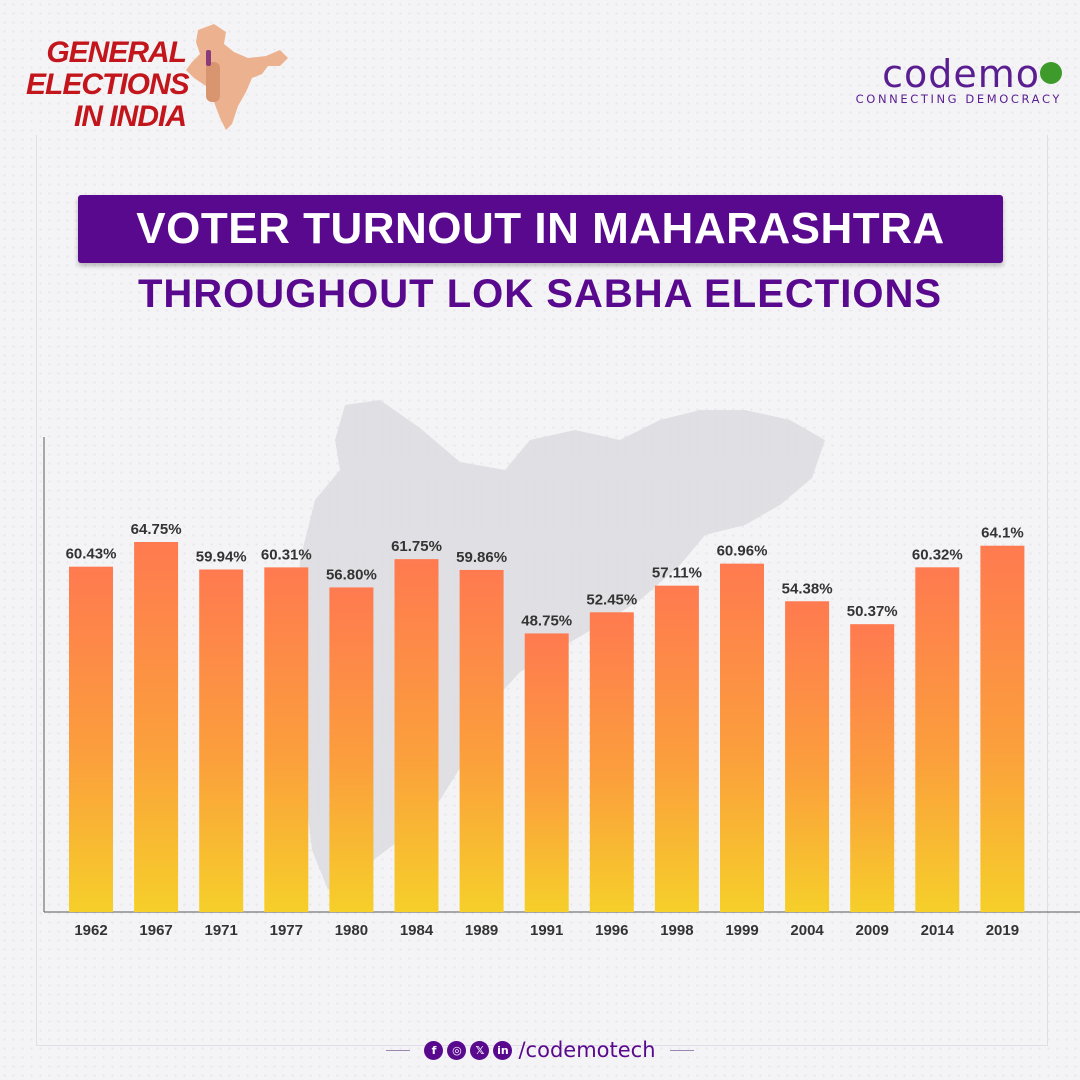 This screenshot has width=1080, height=1080. Describe the element at coordinates (742, 551) in the screenshot. I see `value-label-1999: 60.96%` at that location.